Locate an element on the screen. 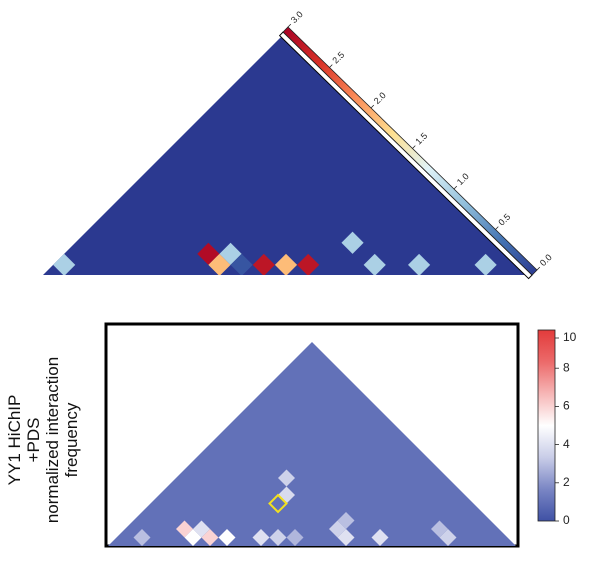  bottom-colorbar-tick-label: 2 is located at coordinates (566, 482).